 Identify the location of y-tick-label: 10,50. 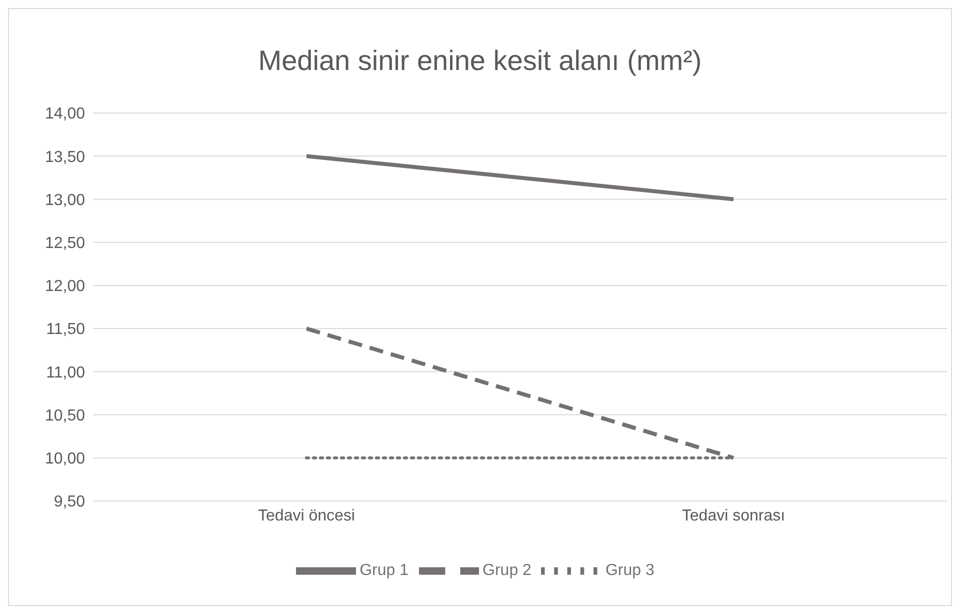
(65, 415).